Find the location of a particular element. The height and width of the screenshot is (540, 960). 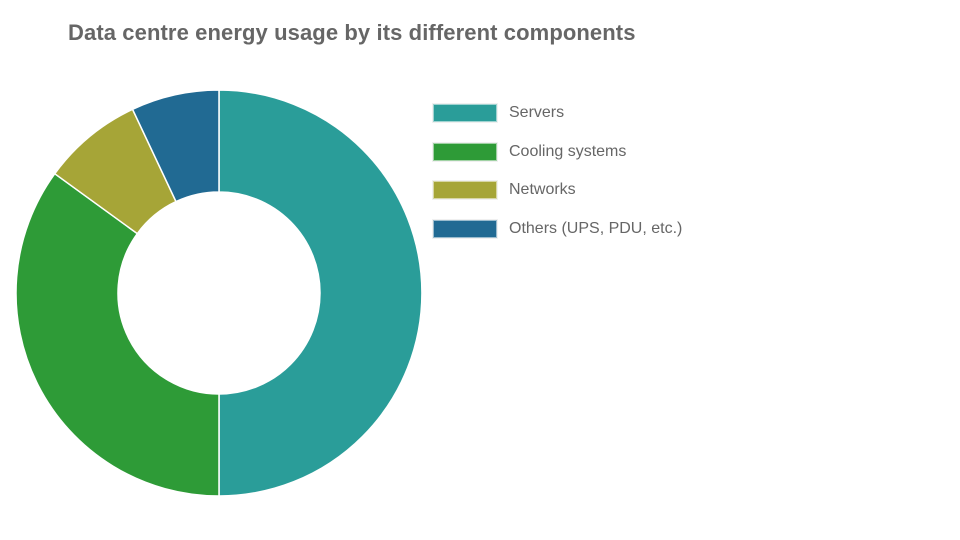

legend-item-networks: Networks is located at coordinates (557, 190).